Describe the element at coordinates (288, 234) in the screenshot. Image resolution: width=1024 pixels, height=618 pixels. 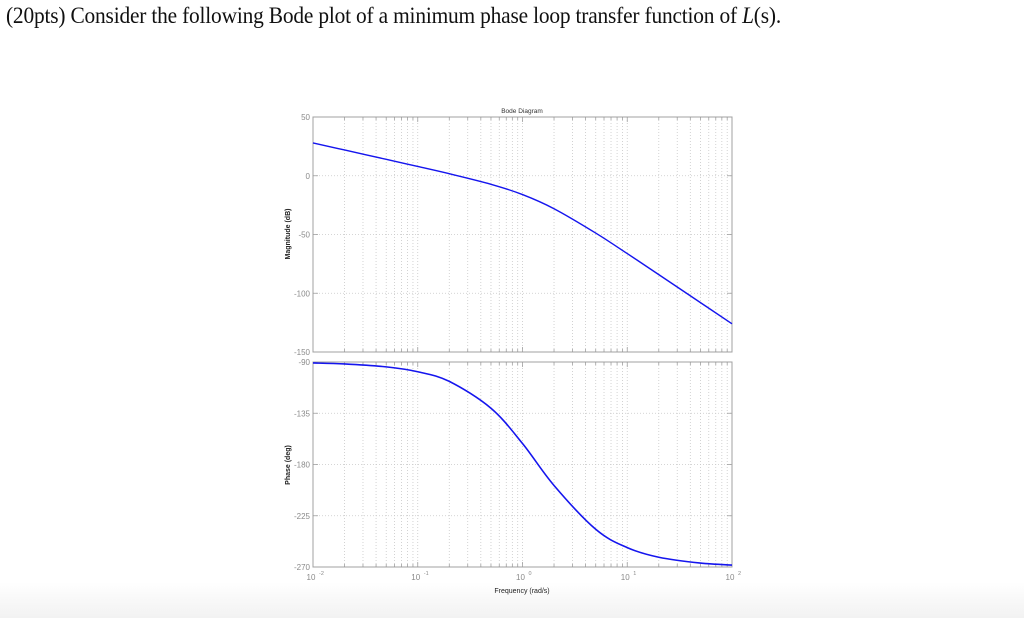
I see `magnitude-ylabel: Magnitude (dB)` at that location.